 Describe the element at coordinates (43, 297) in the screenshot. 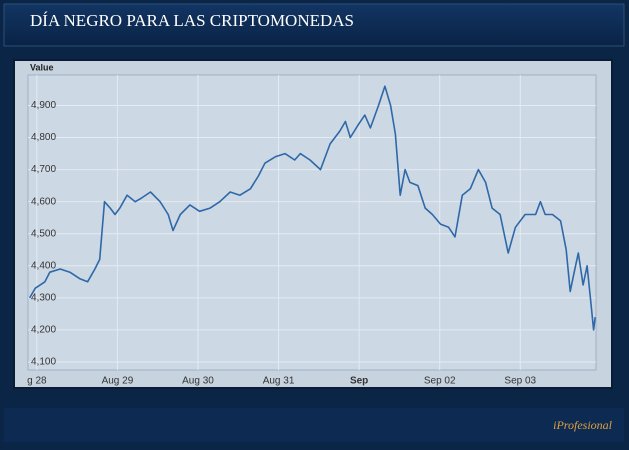

I see `y-tick-label: 4,300` at that location.